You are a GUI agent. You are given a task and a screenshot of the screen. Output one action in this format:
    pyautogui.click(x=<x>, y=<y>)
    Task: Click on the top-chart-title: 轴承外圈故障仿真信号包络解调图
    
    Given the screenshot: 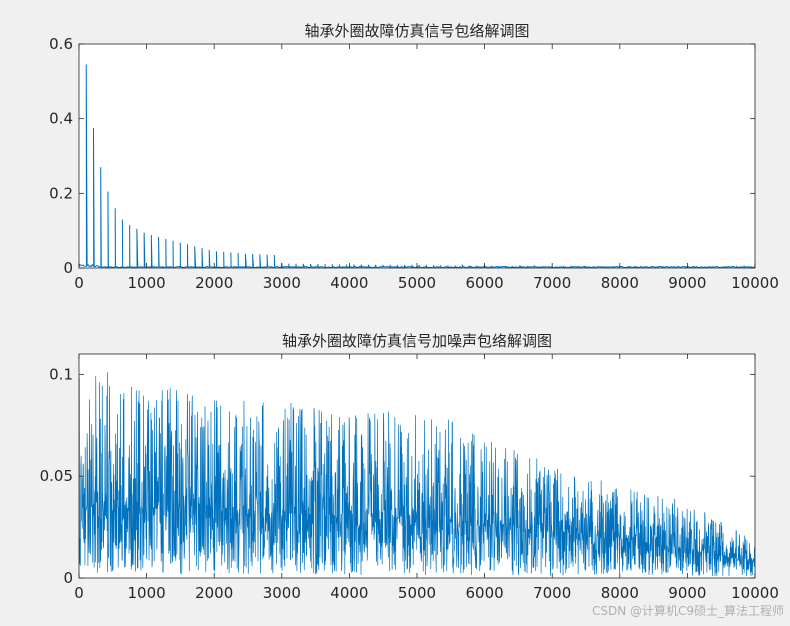 What is the action you would take?
    pyautogui.click(x=416, y=31)
    